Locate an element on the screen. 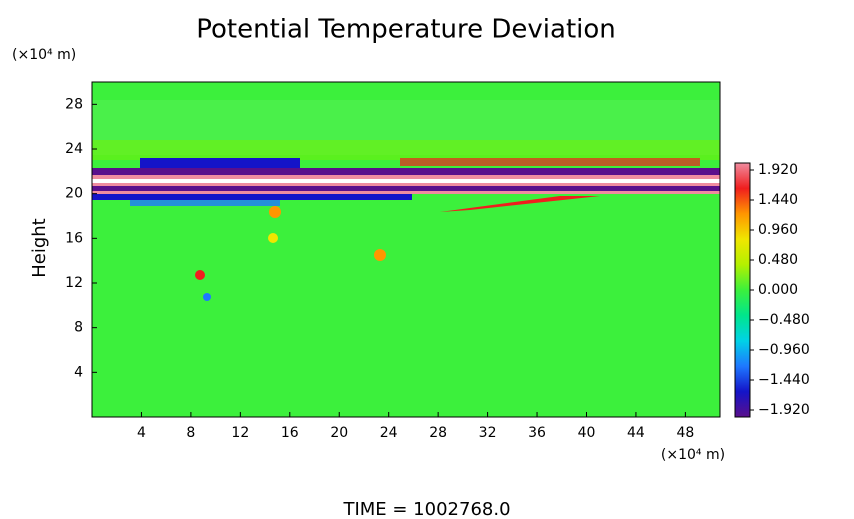  x-tick-label: 12 is located at coordinates (240, 433).